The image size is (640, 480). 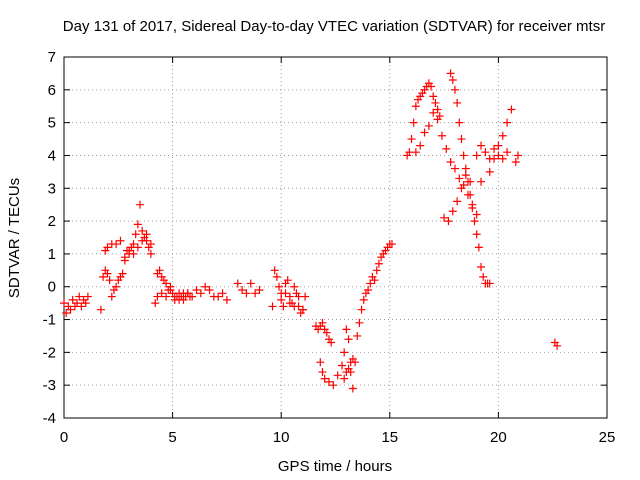 I want to click on x-tick-label: 20, so click(x=498, y=437).